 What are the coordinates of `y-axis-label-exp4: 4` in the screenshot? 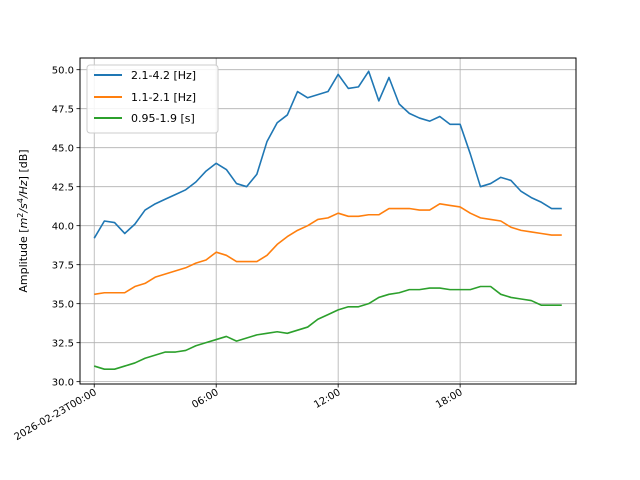 It's located at (20, 200).